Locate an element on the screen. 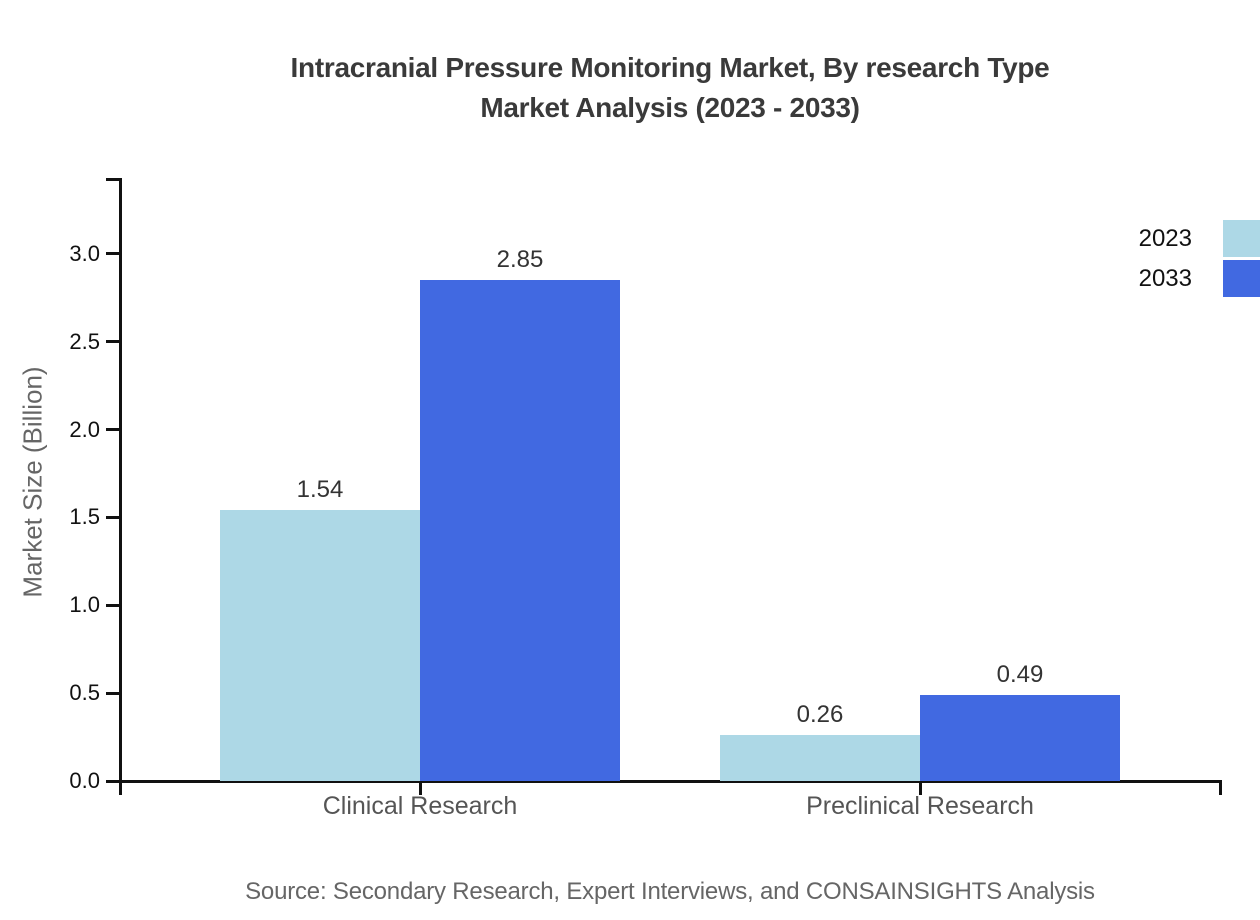 This screenshot has width=1260, height=920. legend-swatch-2033 is located at coordinates (1241, 278).